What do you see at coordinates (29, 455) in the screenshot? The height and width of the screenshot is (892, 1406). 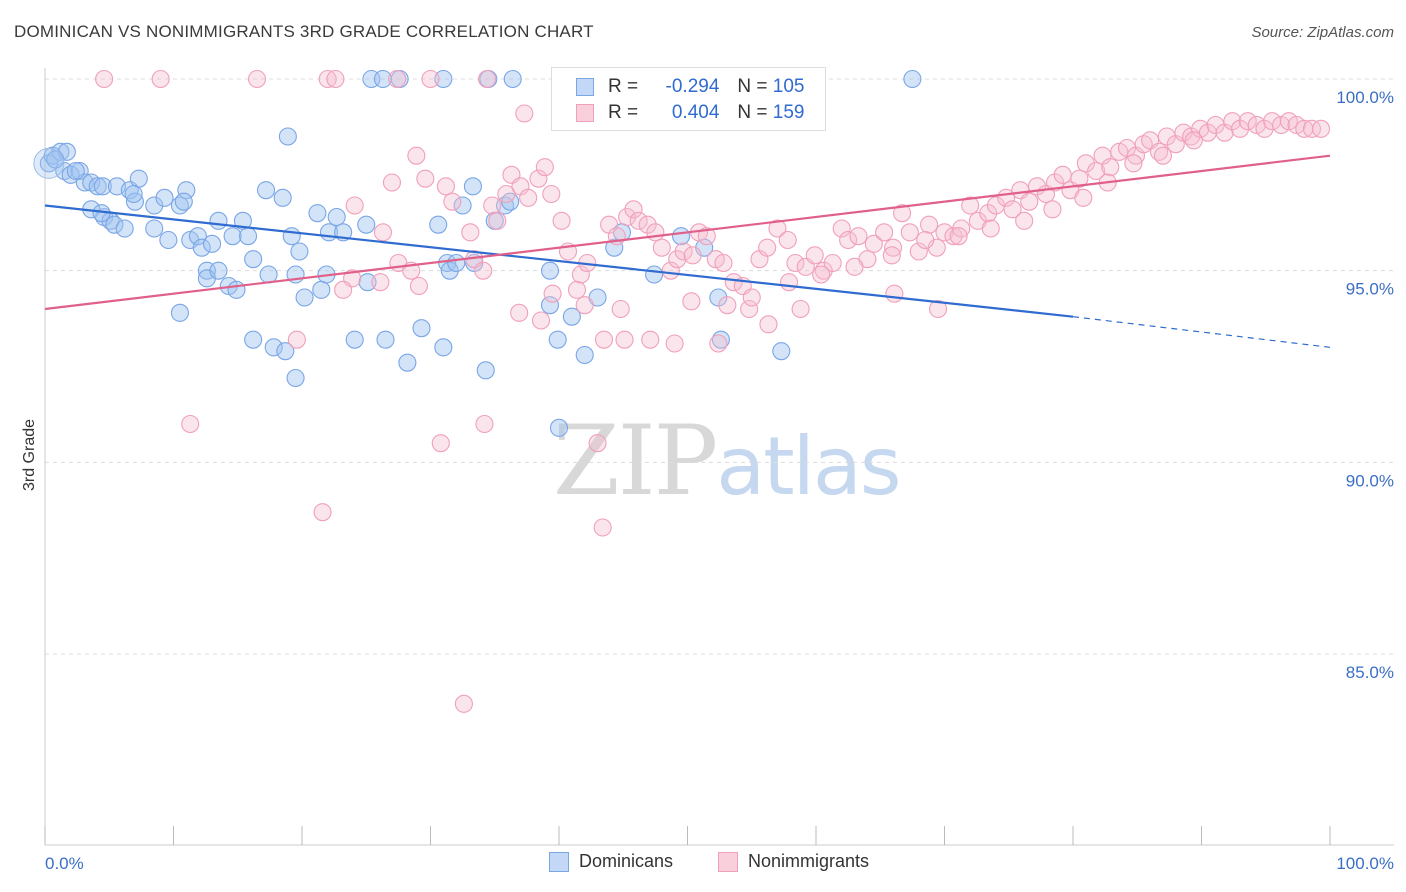 I see `y-axis-title: 3rd Grade` at bounding box center [29, 455].